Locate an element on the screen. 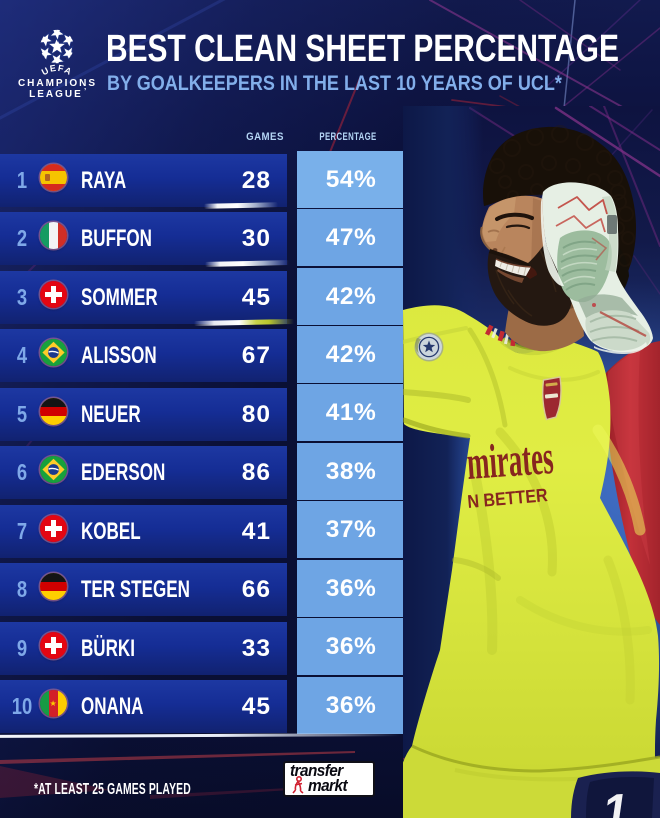 This screenshot has width=660, height=818. svg-text: UEFA is located at coordinates (57, 70).